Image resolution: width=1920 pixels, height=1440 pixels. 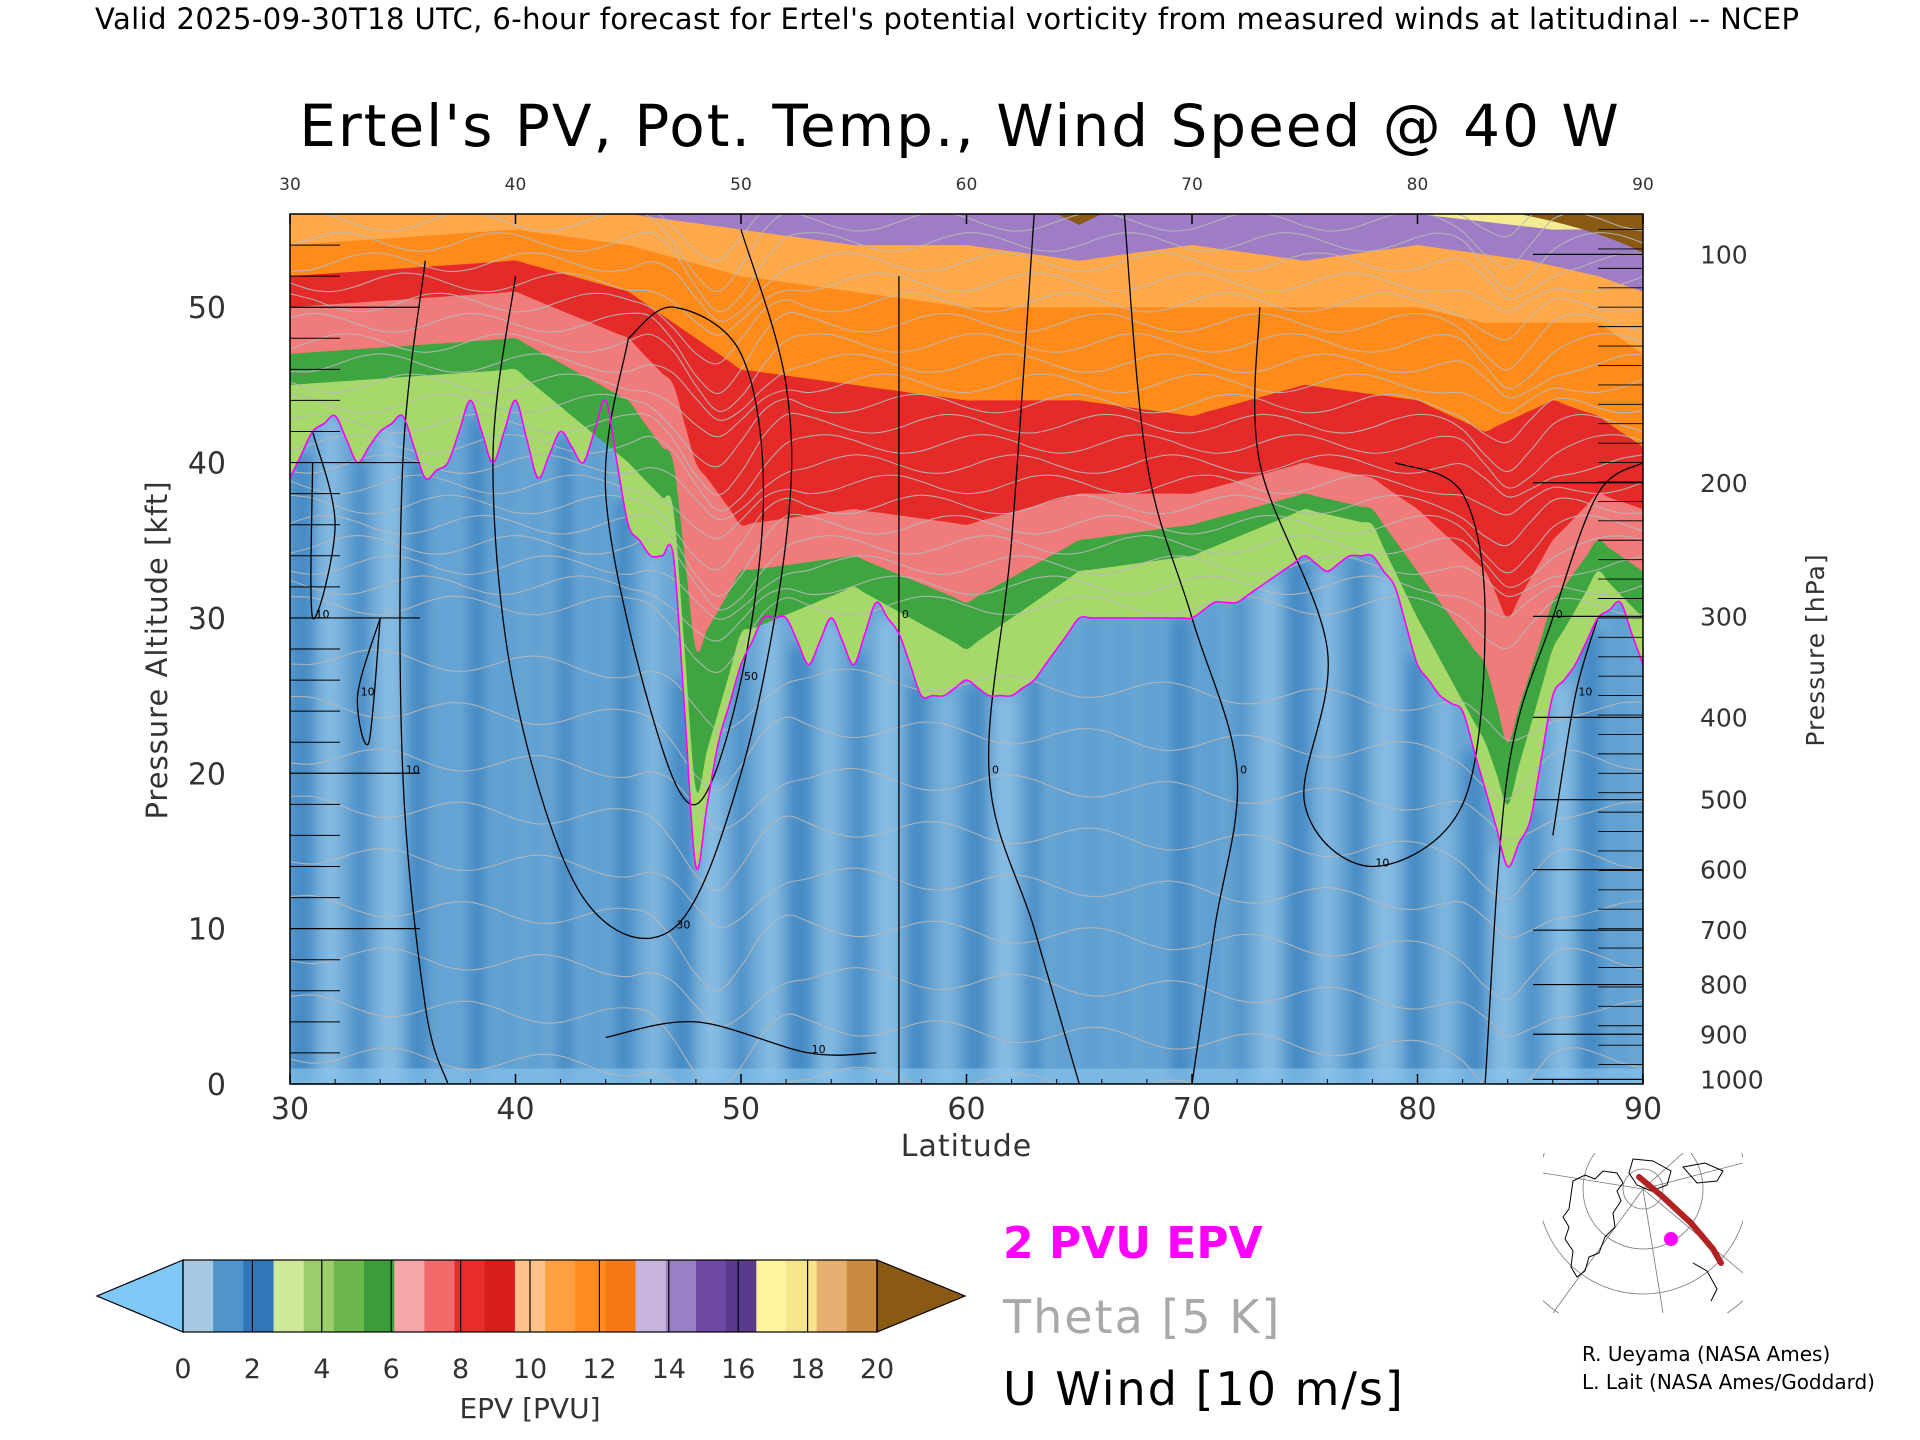 What do you see at coordinates (216, 1085) in the screenshot?
I see `y-tick-label: 0` at bounding box center [216, 1085].